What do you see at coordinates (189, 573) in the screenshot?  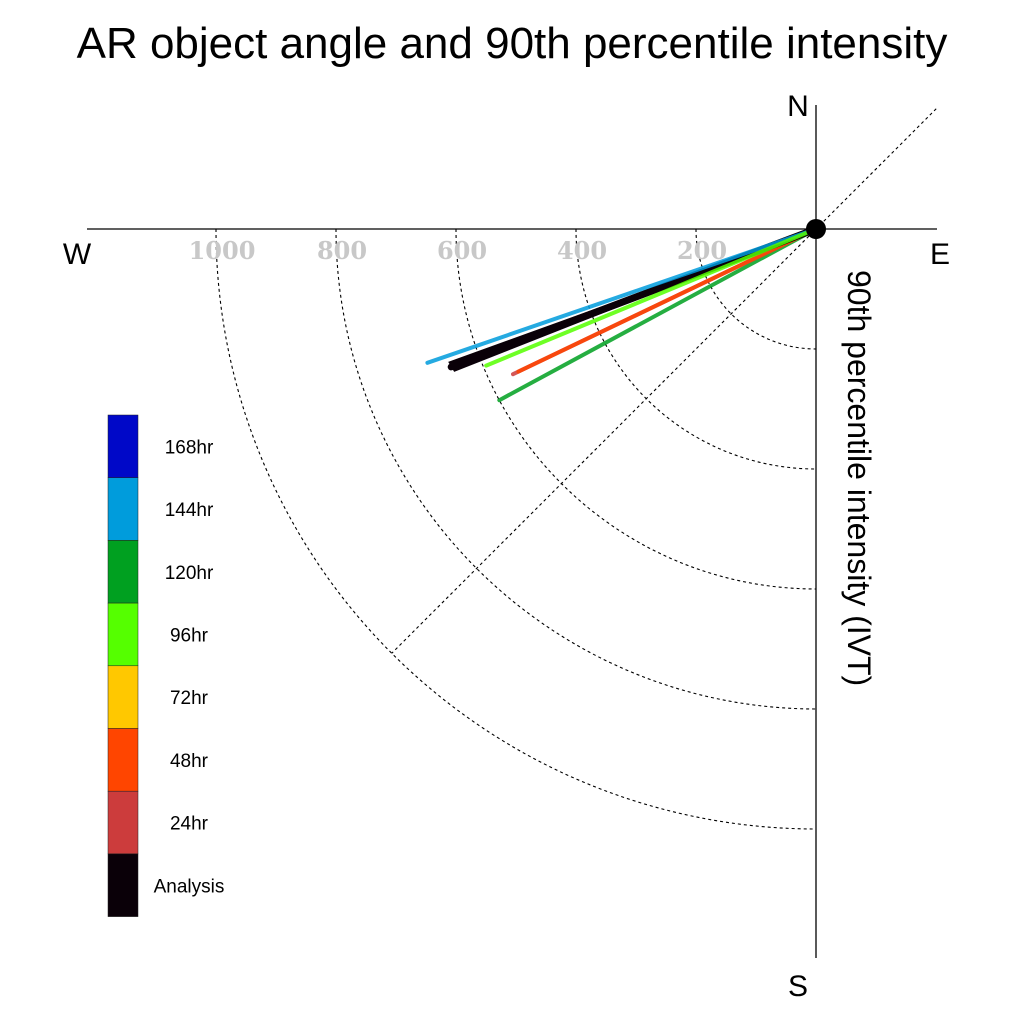 I see `legend-label-120hr: 120hr` at bounding box center [189, 573].